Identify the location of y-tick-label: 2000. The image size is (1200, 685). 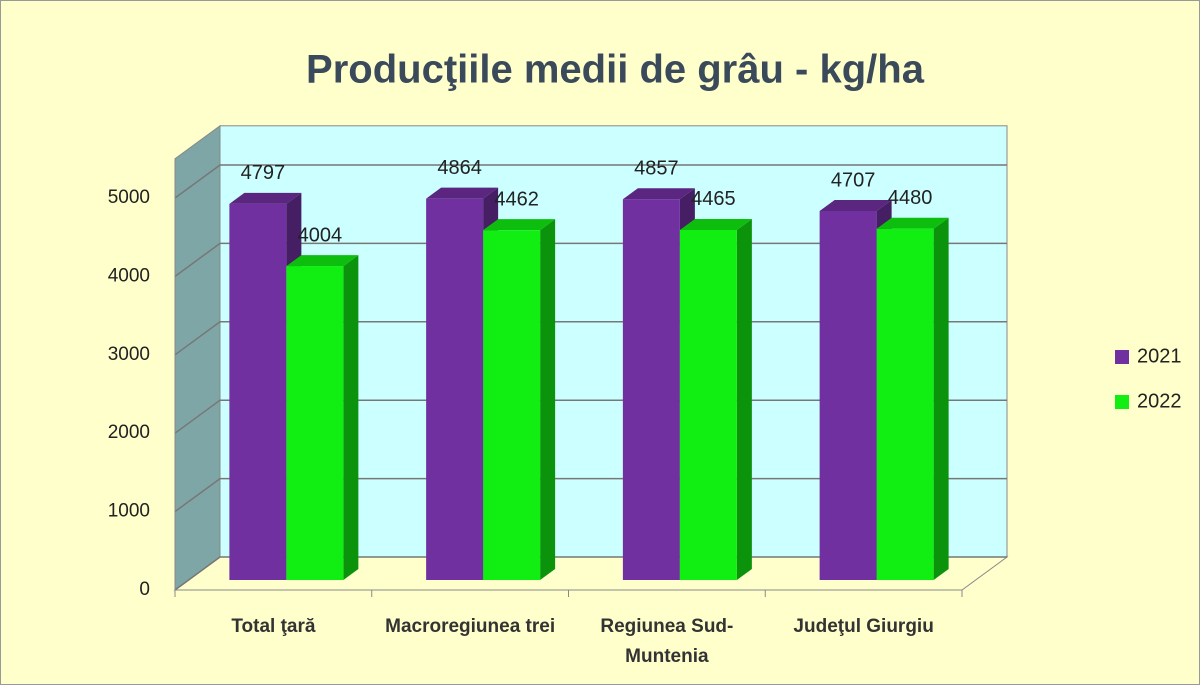
(129, 432).